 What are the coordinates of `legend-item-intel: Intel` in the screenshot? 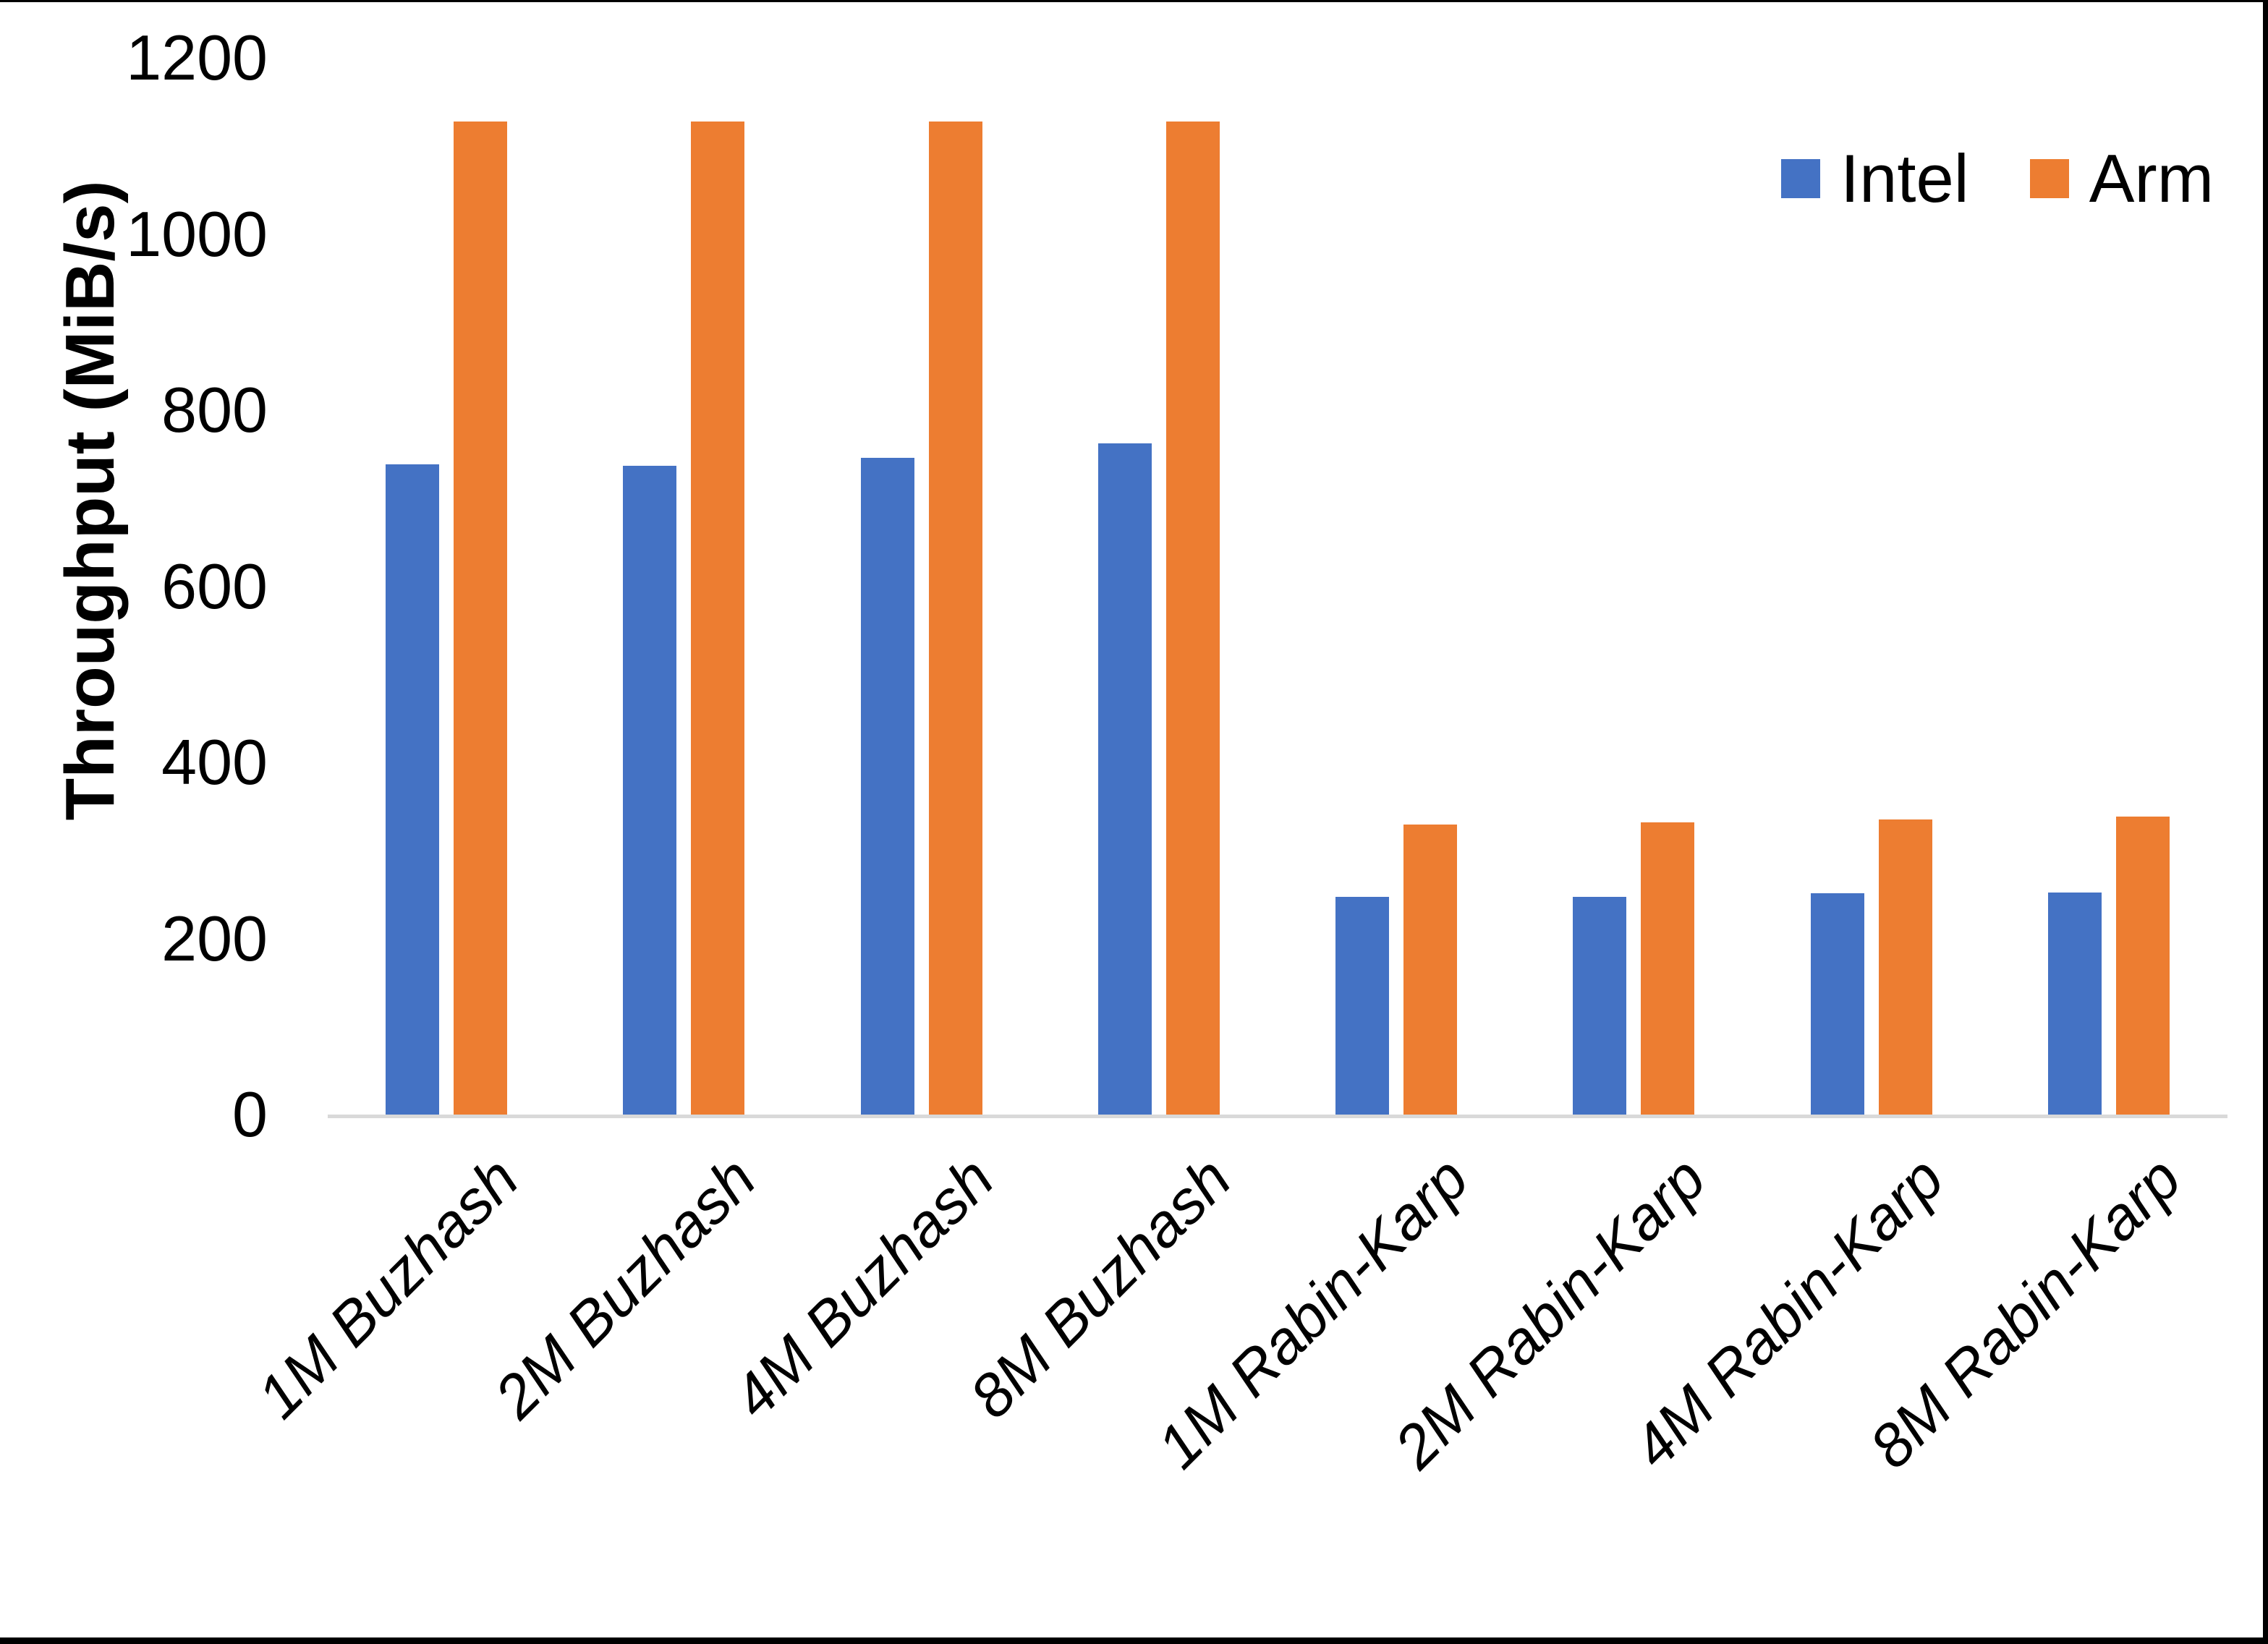 It's located at (1875, 179).